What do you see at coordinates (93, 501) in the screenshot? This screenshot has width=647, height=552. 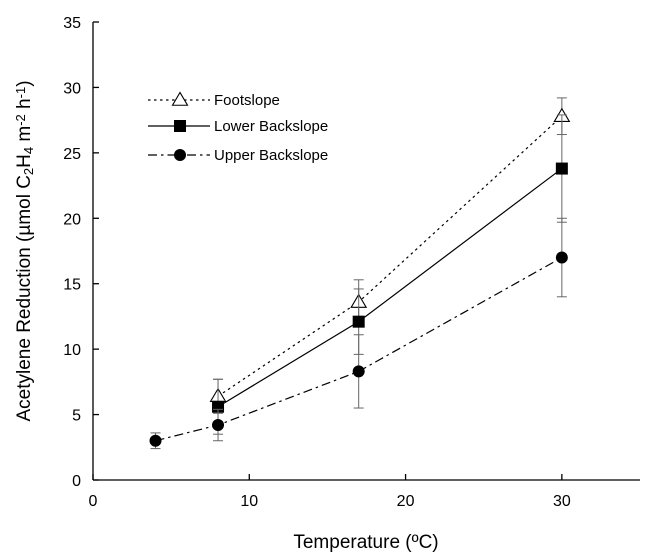 I see `x-tick-label: 0` at bounding box center [93, 501].